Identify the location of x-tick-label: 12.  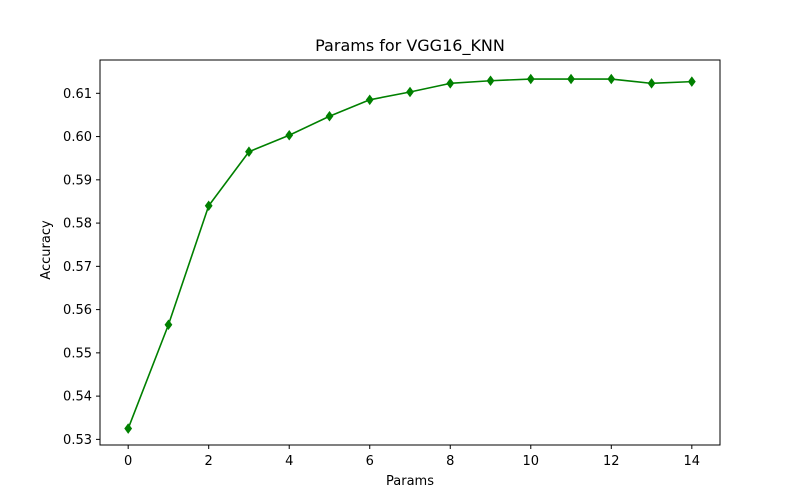
(611, 461).